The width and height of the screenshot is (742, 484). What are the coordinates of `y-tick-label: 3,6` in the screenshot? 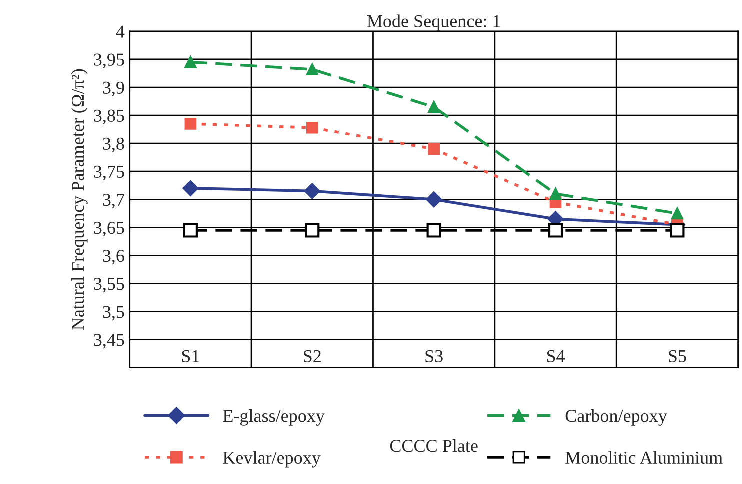 It's located at (113, 257).